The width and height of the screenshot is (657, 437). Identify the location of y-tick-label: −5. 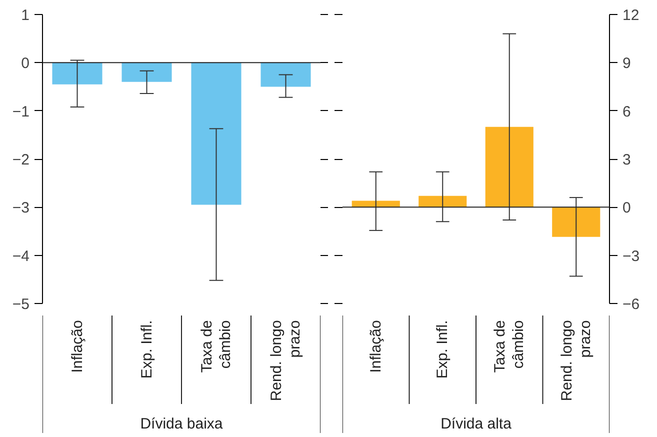
(21, 304).